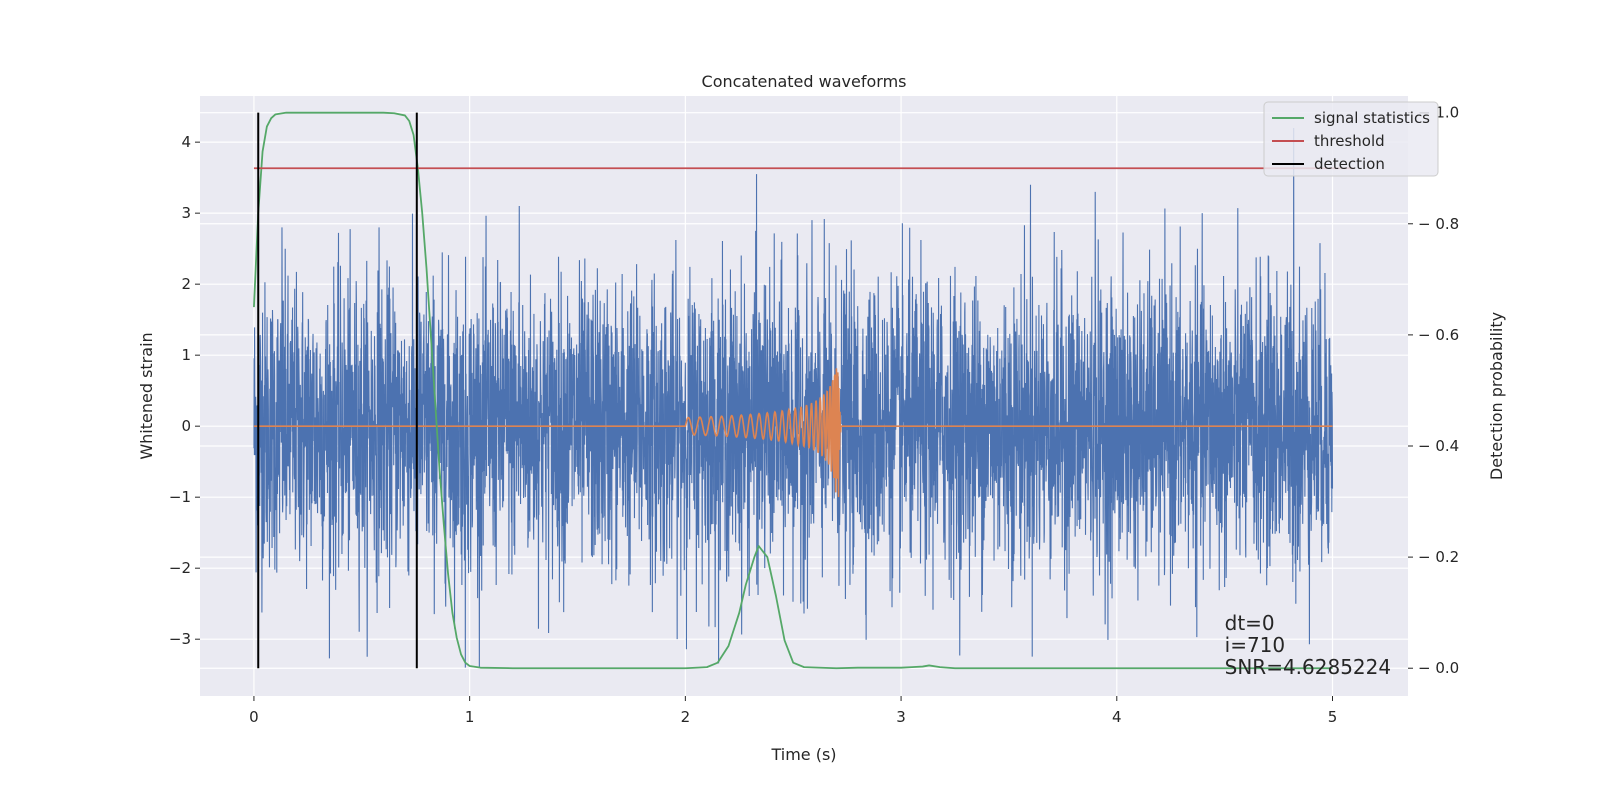 The image size is (1600, 800). I want to click on y-axis-label: Whitened strain, so click(146, 395).